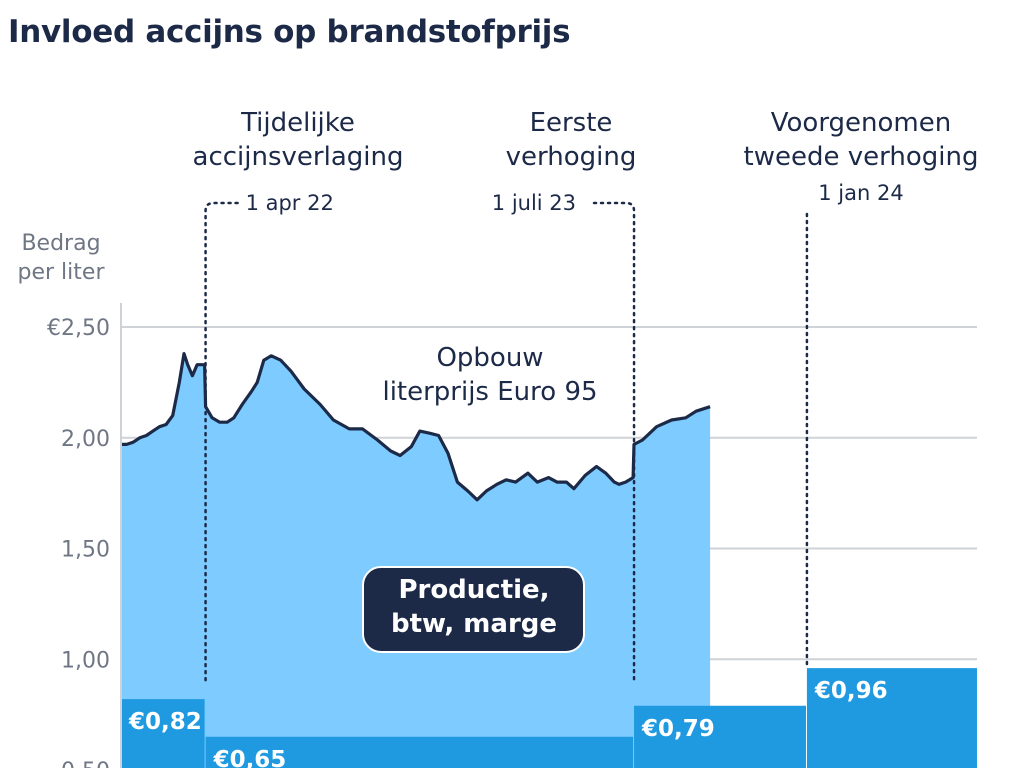  Describe the element at coordinates (298, 157) in the screenshot. I see `annotation-heading-line: accijnsverlaging` at that location.